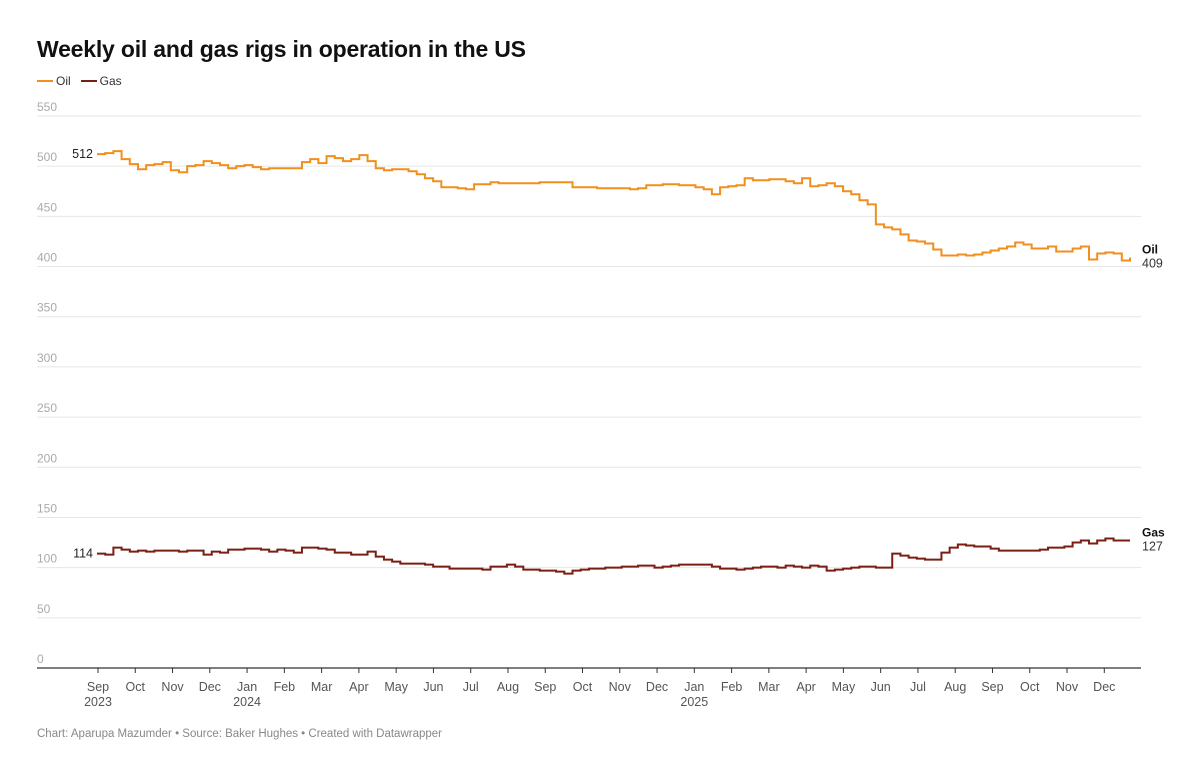 The width and height of the screenshot is (1200, 780). Describe the element at coordinates (1150, 250) in the screenshot. I see `end-name-label-oil: Oil` at that location.